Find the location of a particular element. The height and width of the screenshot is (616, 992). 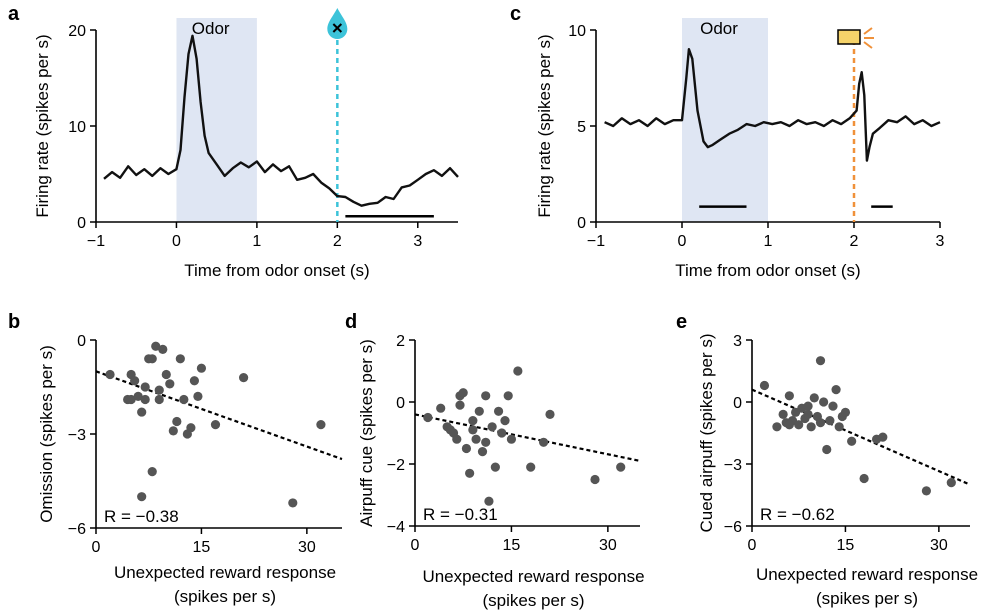

y-tick-label: 3 is located at coordinates (737, 341).